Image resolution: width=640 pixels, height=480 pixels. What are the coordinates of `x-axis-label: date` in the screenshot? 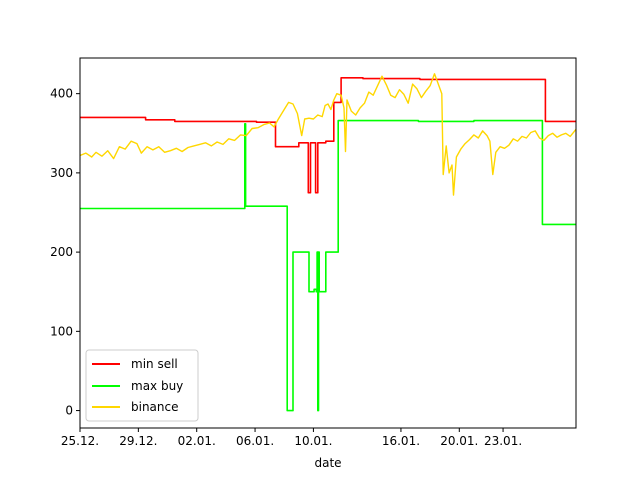 It's located at (327, 463).